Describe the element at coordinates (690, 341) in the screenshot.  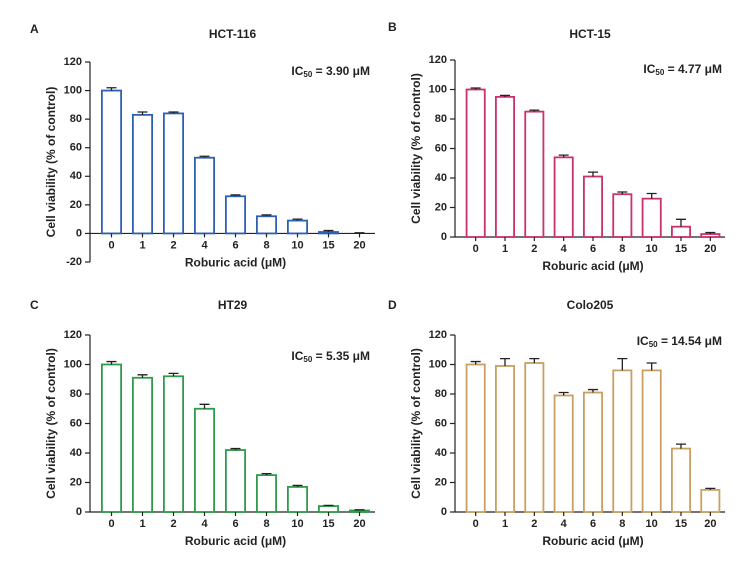
I see `ic50-value: = 14.54 μM` at that location.